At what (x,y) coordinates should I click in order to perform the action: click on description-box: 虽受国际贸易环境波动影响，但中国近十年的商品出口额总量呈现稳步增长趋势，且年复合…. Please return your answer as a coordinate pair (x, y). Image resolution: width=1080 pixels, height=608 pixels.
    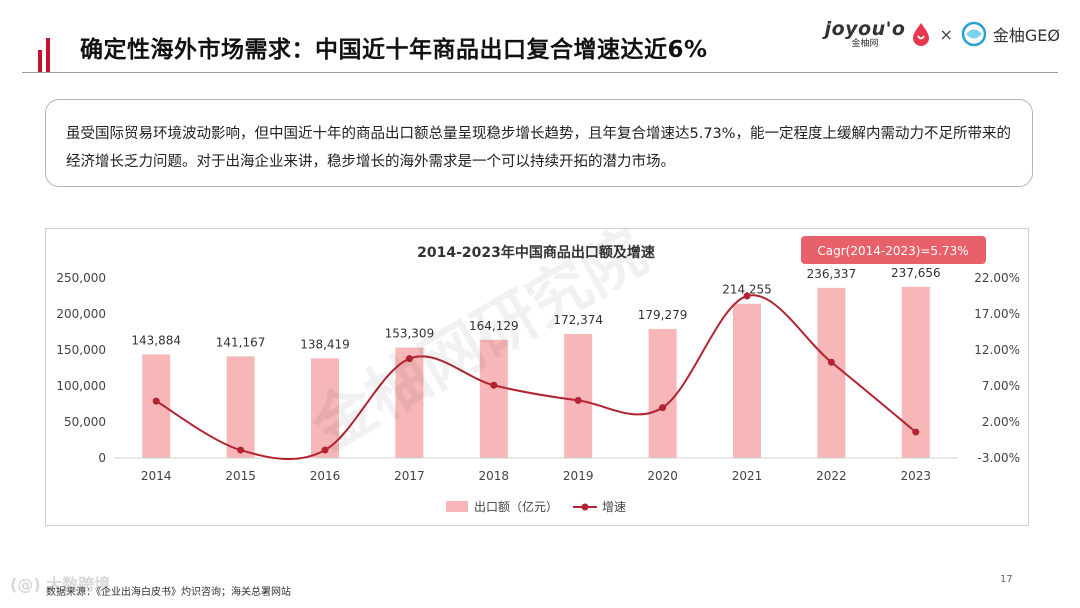
    Looking at the image, I should click on (539, 143).